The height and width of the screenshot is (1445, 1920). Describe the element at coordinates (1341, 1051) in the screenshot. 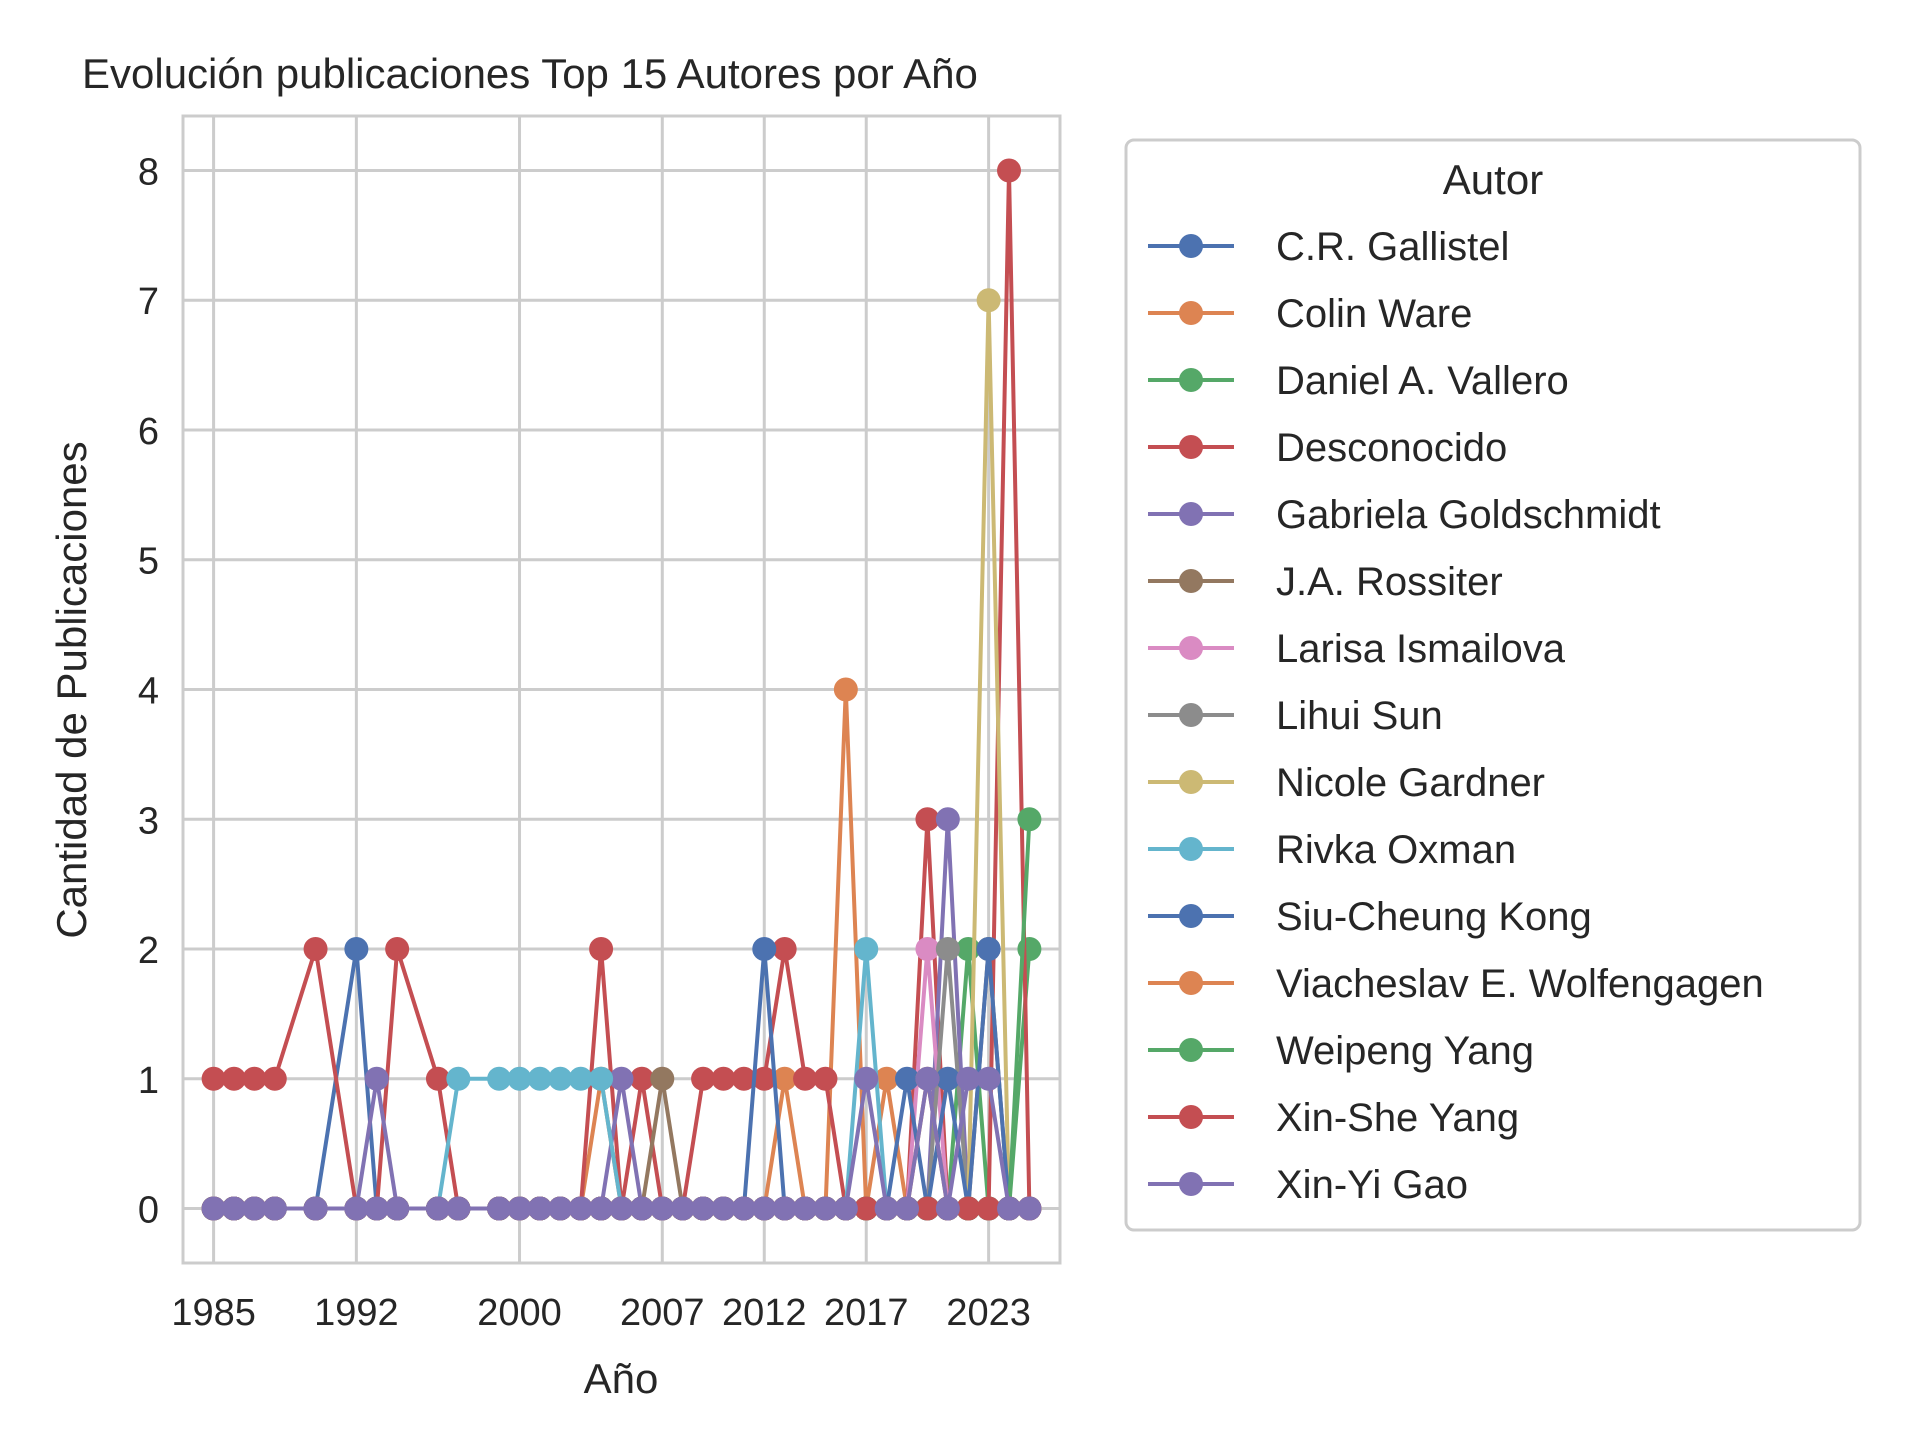

I see `legend-item: Weipeng Yang` at that location.